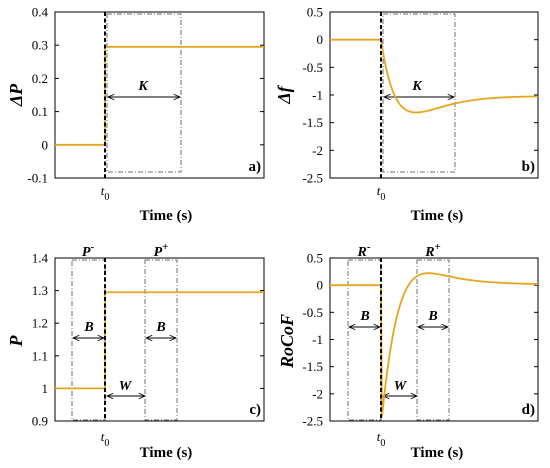 Image resolution: width=550 pixels, height=468 pixels. I want to click on panel-c-window-label-pminus: P-, so click(88, 250).